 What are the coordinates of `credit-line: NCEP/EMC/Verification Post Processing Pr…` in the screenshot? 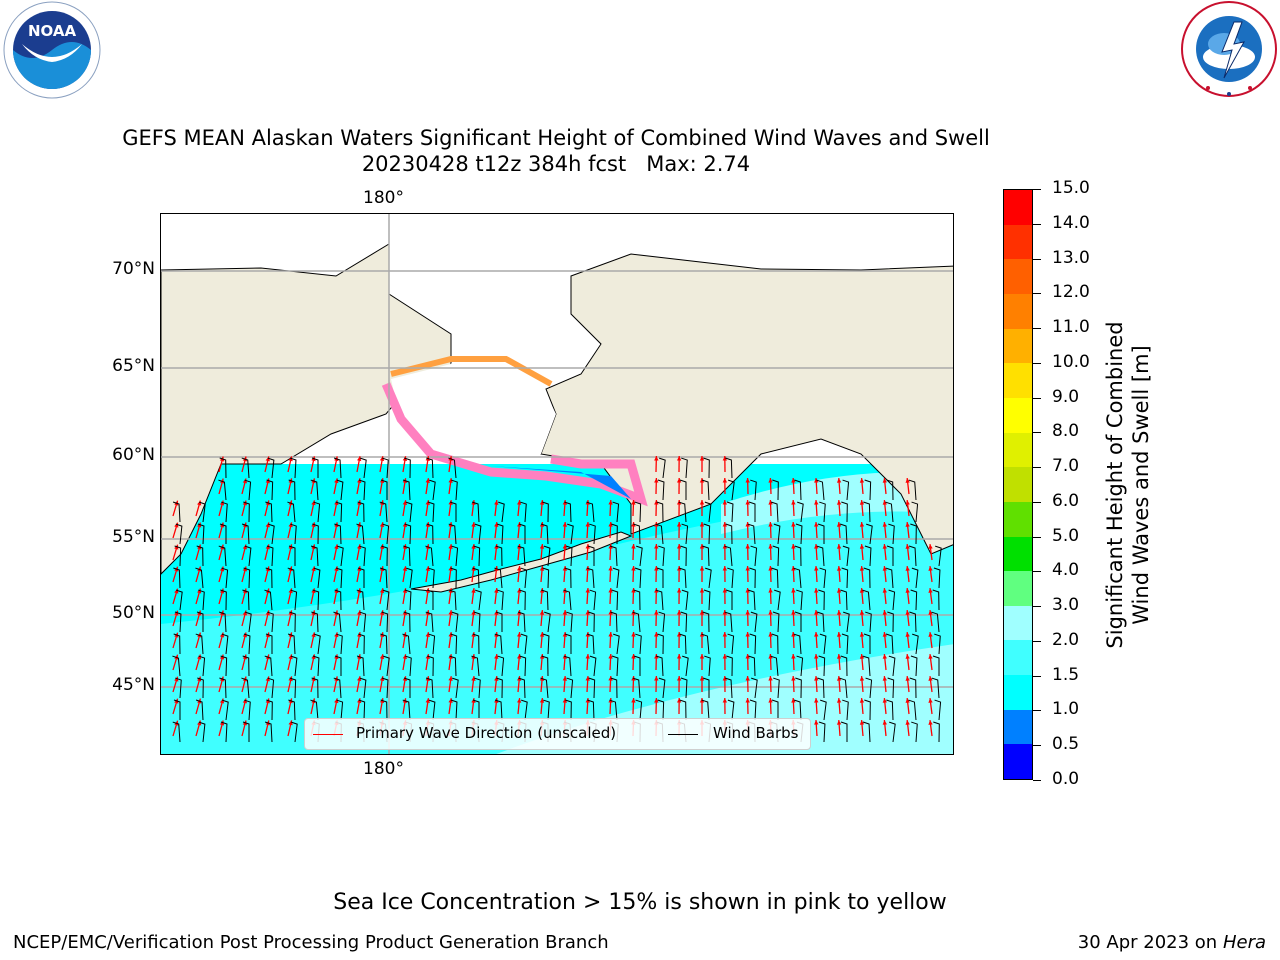 It's located at (311, 942).